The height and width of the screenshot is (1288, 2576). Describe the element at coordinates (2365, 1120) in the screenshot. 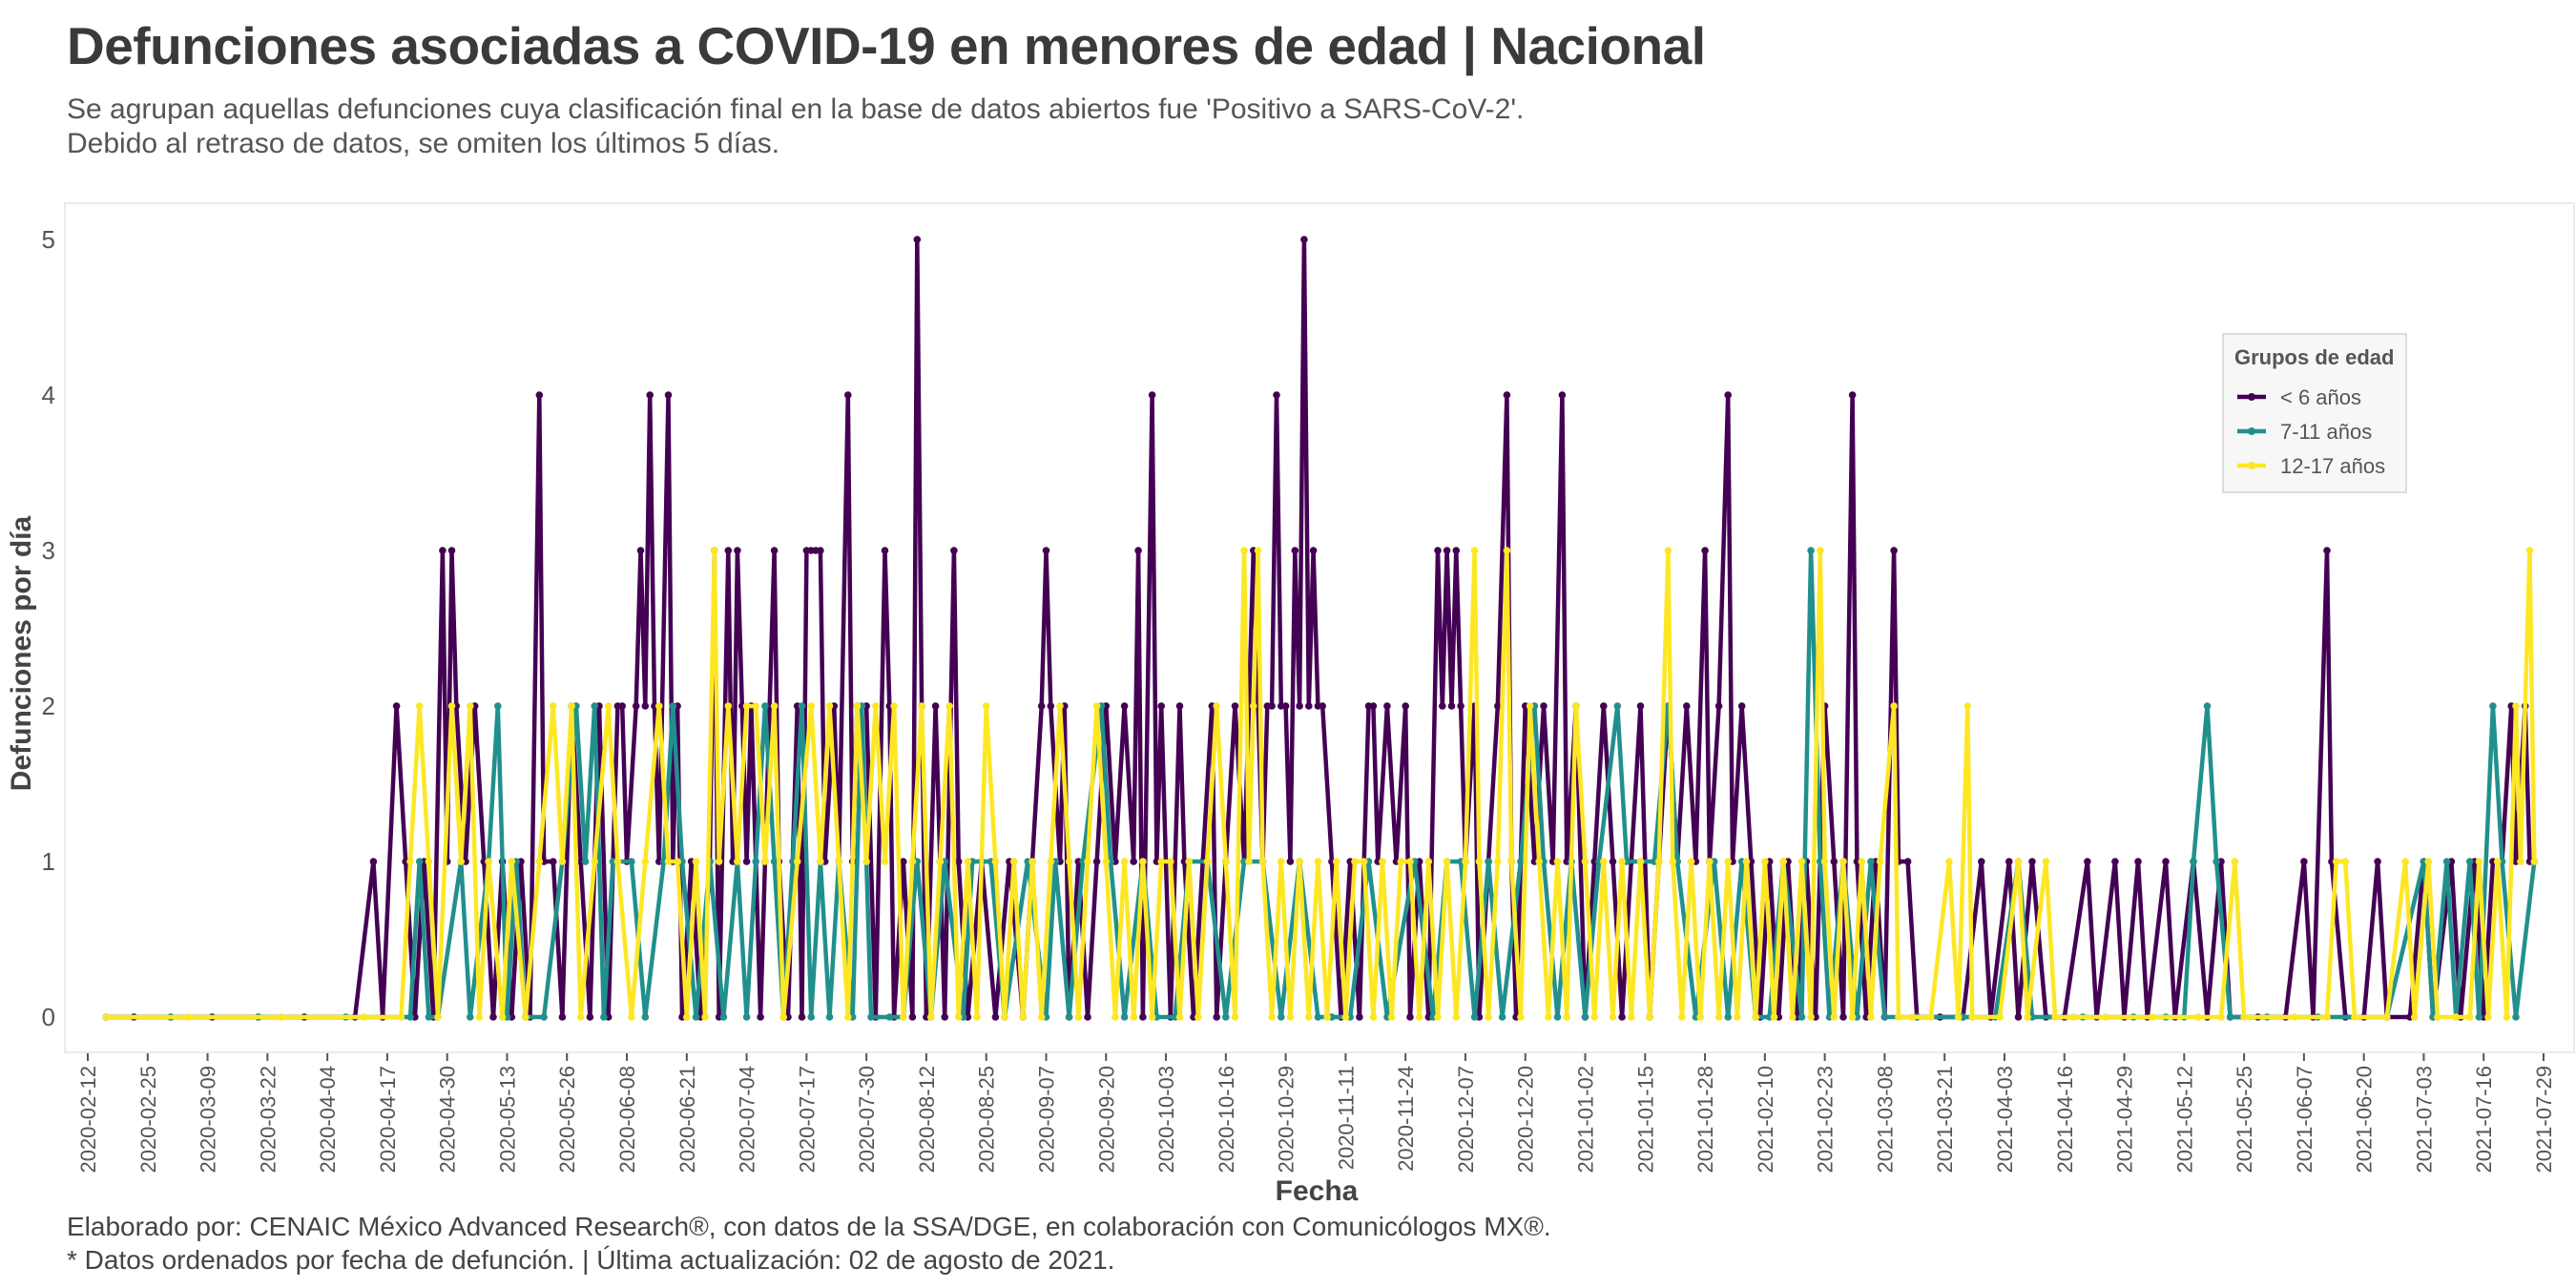

I see `x-tick-label: 2021-06-20` at that location.